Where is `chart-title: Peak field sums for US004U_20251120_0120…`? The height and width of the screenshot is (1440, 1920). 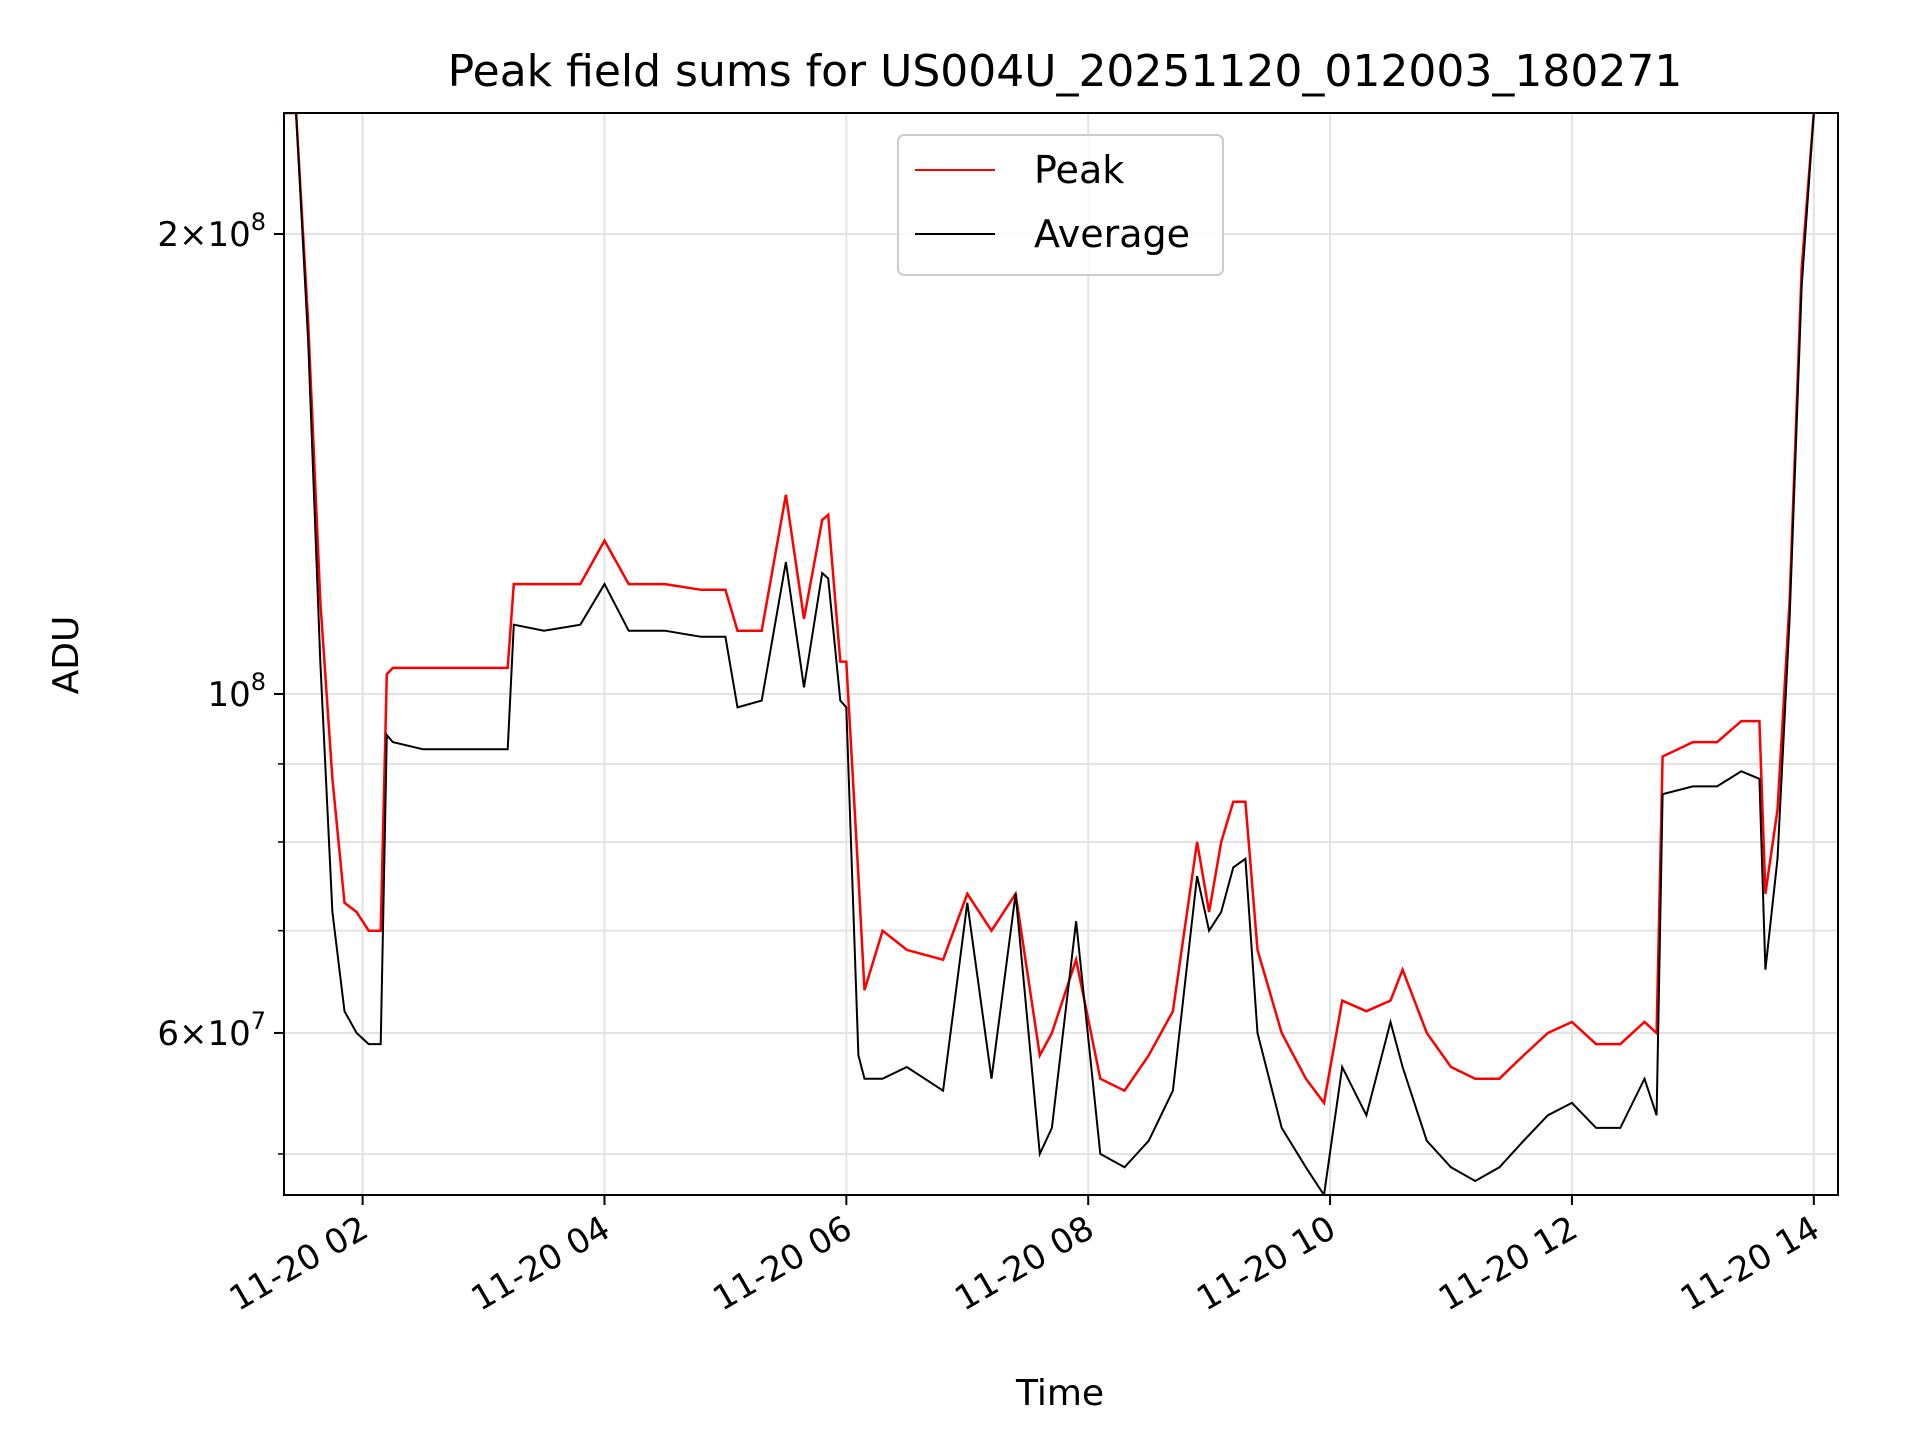
chart-title: Peak field sums for US004U_20251120_0120… is located at coordinates (1065, 71).